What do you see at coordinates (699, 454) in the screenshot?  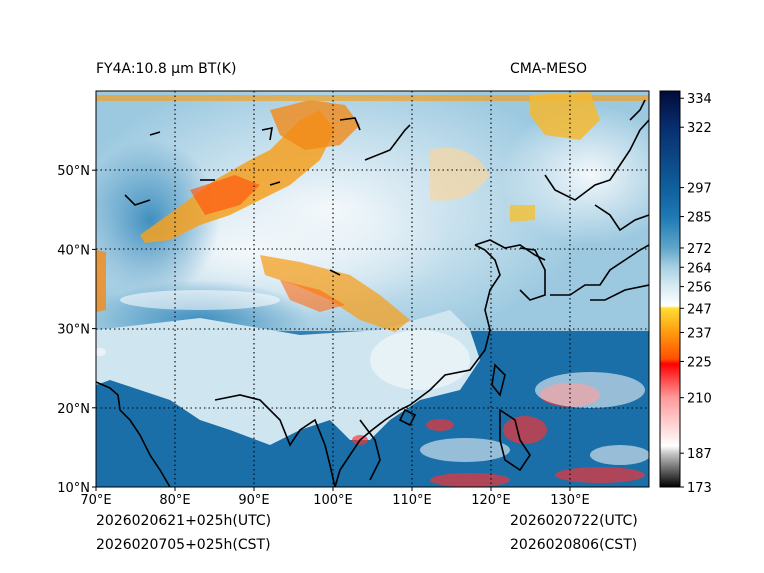 I see `colorbar-label: 187` at bounding box center [699, 454].